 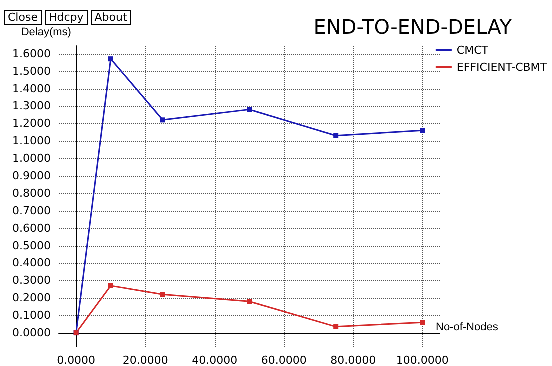 I want to click on x-axis-title: No-of-Nodes, so click(x=467, y=328).